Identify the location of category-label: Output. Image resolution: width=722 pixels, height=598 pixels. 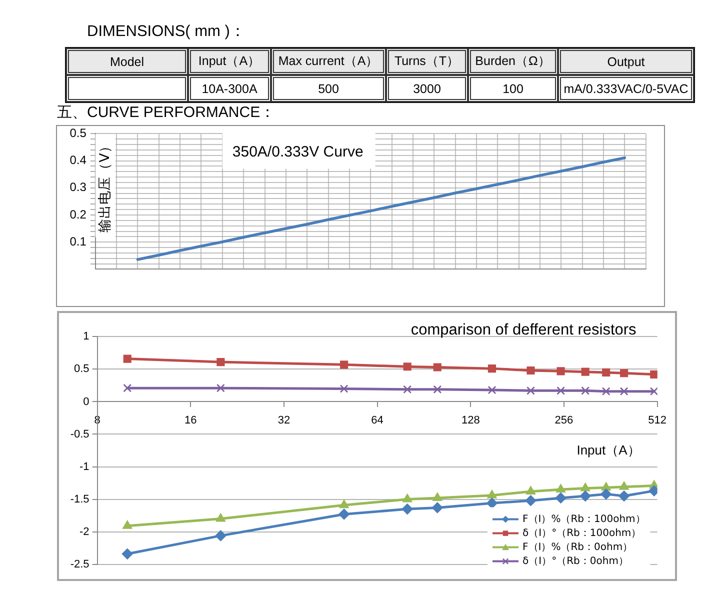
(626, 61).